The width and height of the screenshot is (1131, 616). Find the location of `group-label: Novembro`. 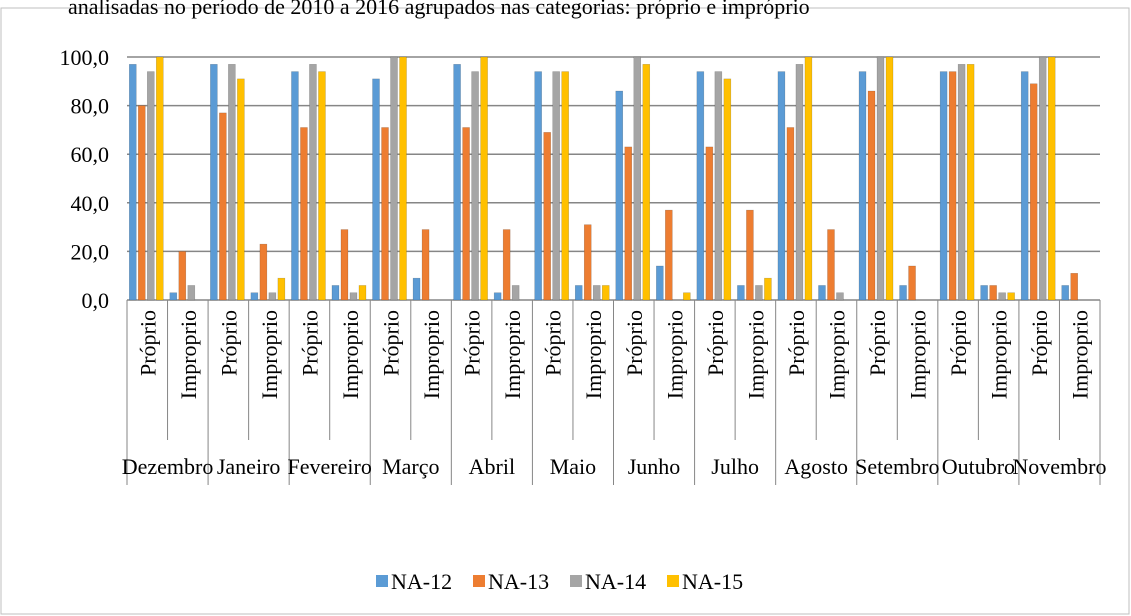

group-label: Novembro is located at coordinates (1059, 466).